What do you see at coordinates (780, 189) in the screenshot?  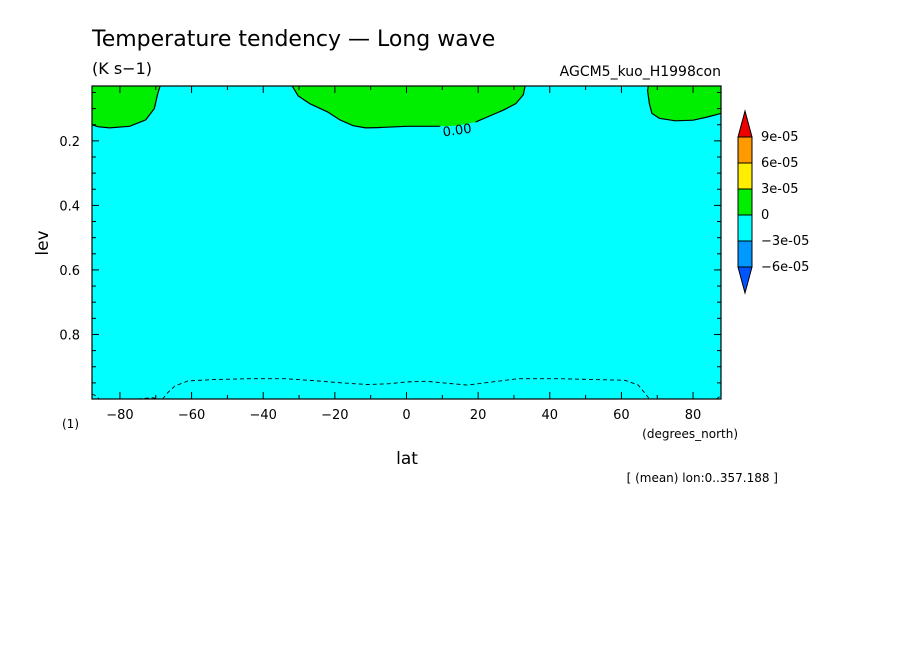 I see `colorbar-label: 3e-05` at bounding box center [780, 189].